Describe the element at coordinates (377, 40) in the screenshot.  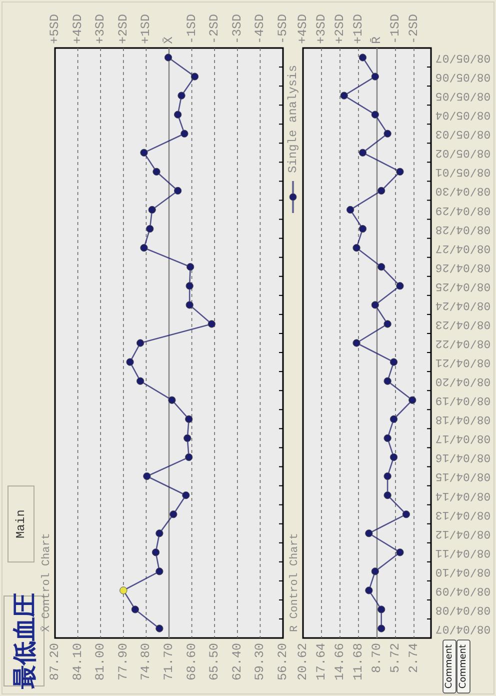
I see `x2-tick-label: R̄` at that location.